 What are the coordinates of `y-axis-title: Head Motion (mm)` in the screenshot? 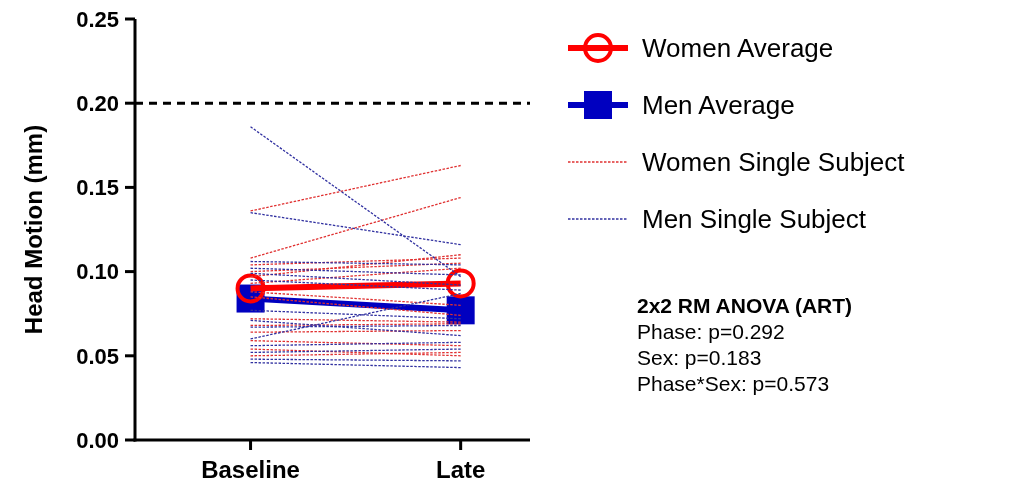 It's located at (33, 229).